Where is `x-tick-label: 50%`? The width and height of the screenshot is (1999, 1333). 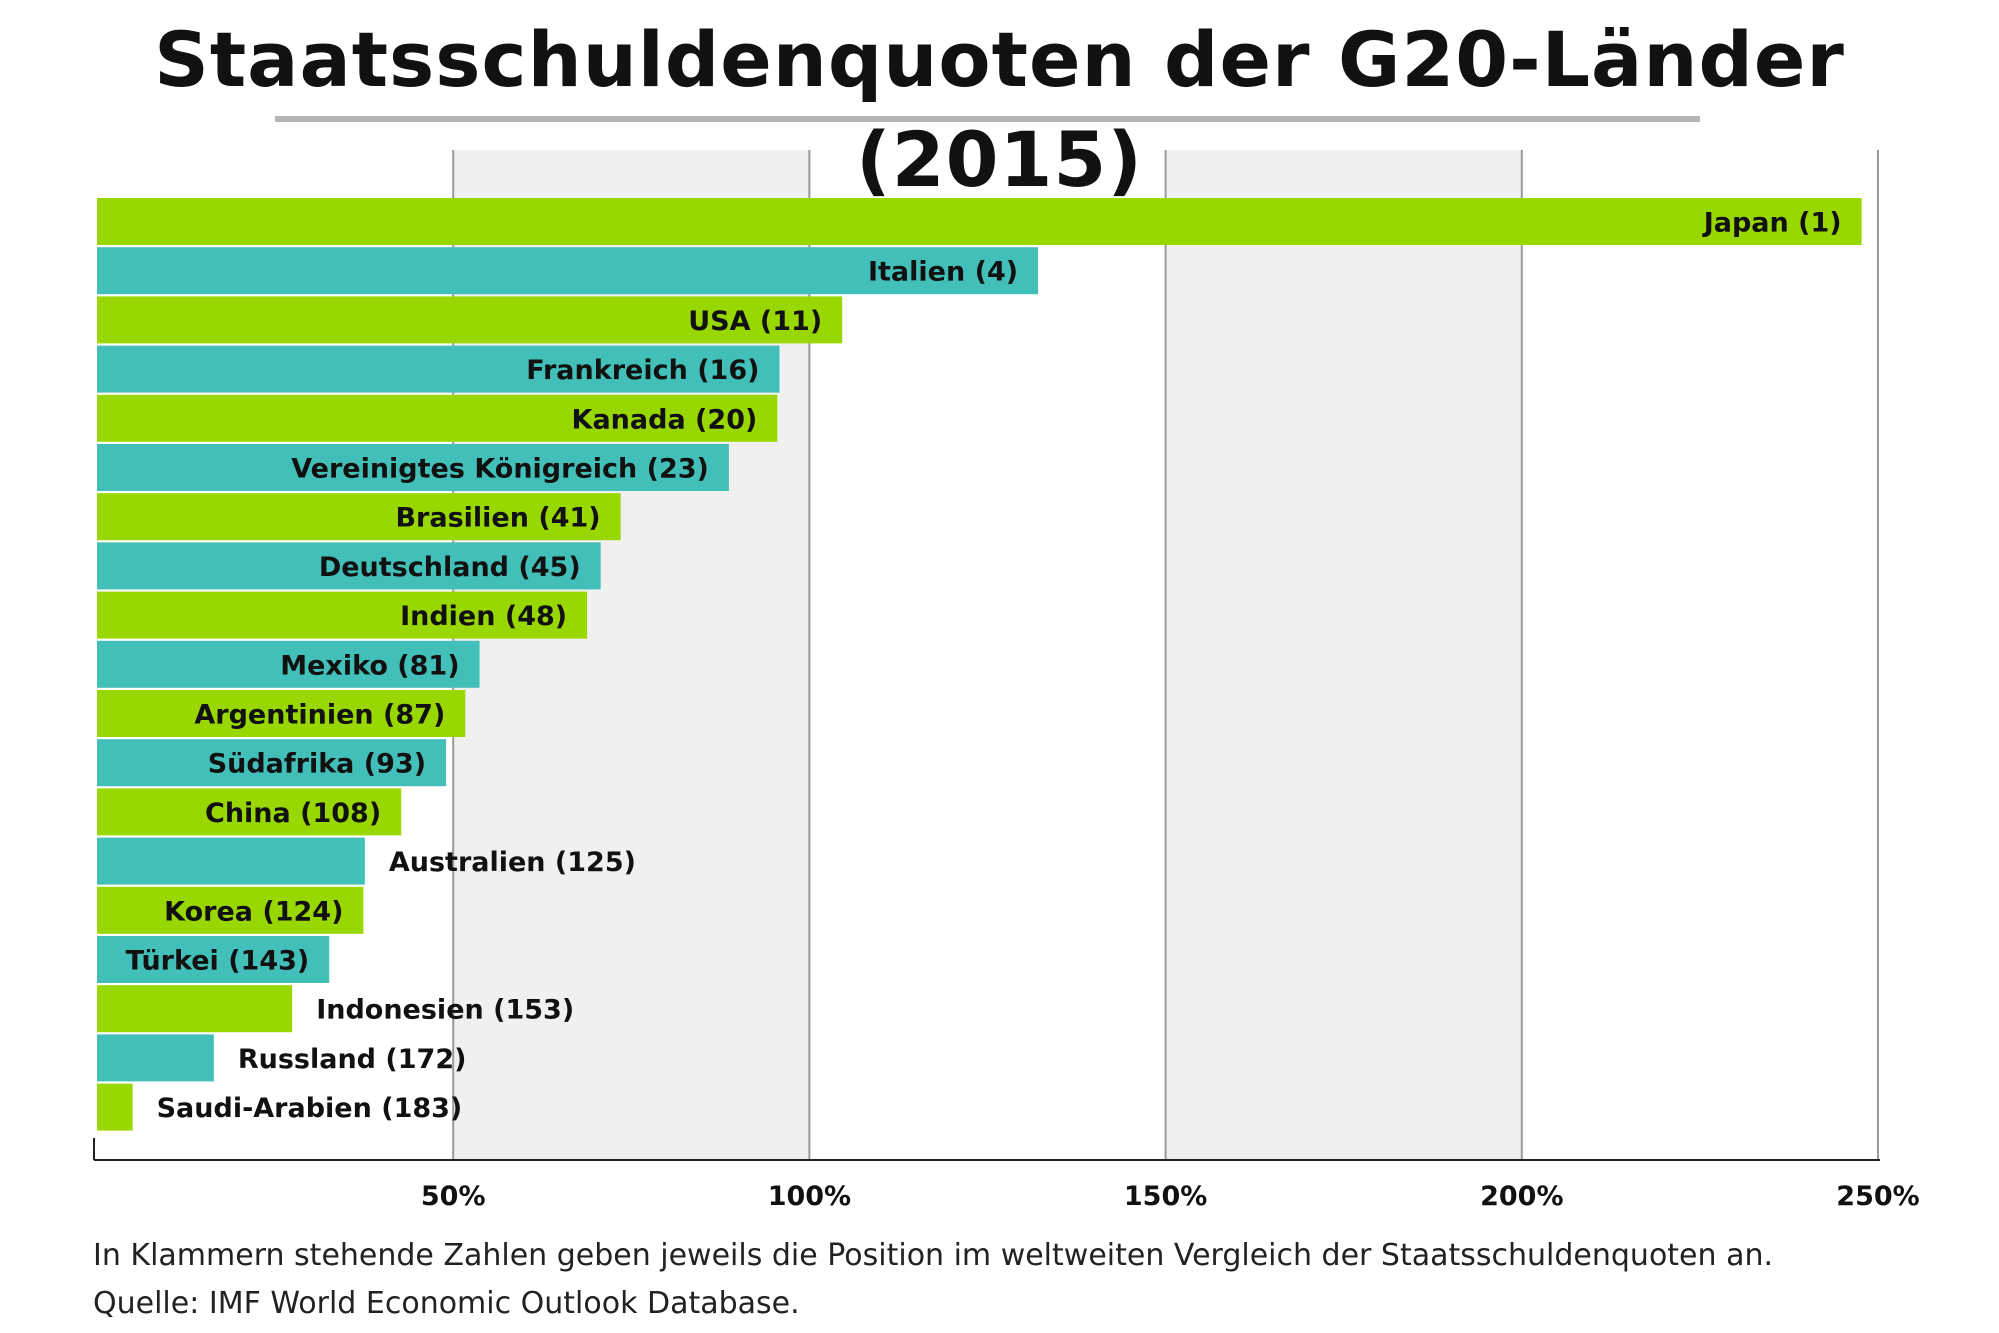 x-tick-label: 50% is located at coordinates (453, 1196).